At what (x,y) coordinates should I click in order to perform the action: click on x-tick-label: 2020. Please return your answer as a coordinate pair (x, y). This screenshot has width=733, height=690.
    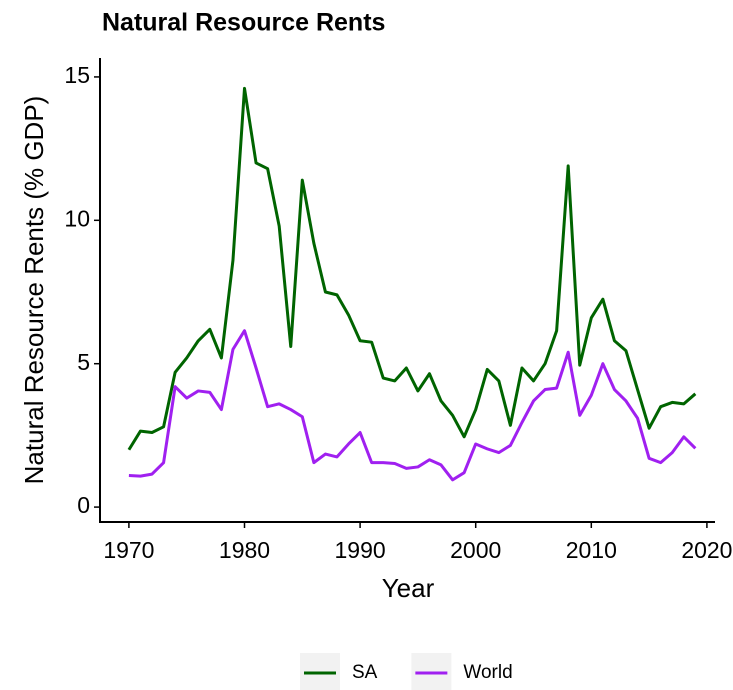
    Looking at the image, I should click on (706, 550).